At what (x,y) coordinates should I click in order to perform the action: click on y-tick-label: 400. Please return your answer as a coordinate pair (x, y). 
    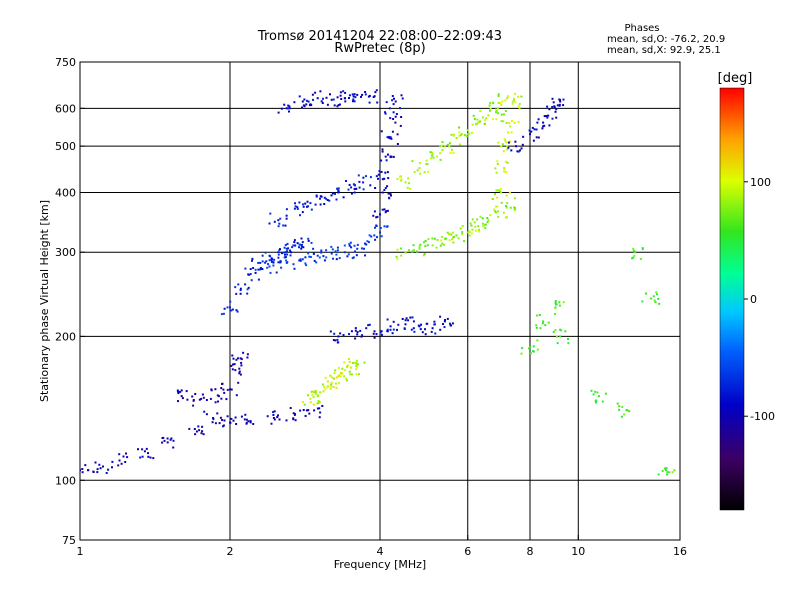
    Looking at the image, I should click on (65, 192).